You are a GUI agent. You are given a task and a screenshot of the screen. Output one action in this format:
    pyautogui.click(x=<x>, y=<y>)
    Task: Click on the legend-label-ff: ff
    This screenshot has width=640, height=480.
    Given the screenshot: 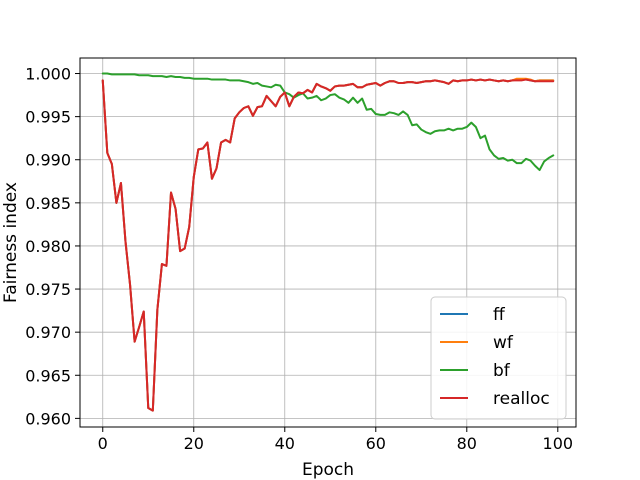 What is the action you would take?
    pyautogui.click(x=499, y=315)
    